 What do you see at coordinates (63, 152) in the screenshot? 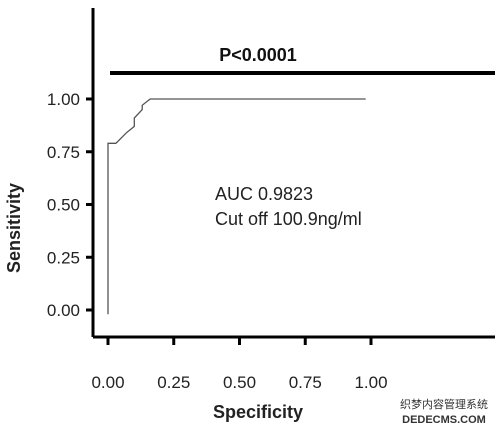
I see `y-tick-label: 0.75` at bounding box center [63, 152].